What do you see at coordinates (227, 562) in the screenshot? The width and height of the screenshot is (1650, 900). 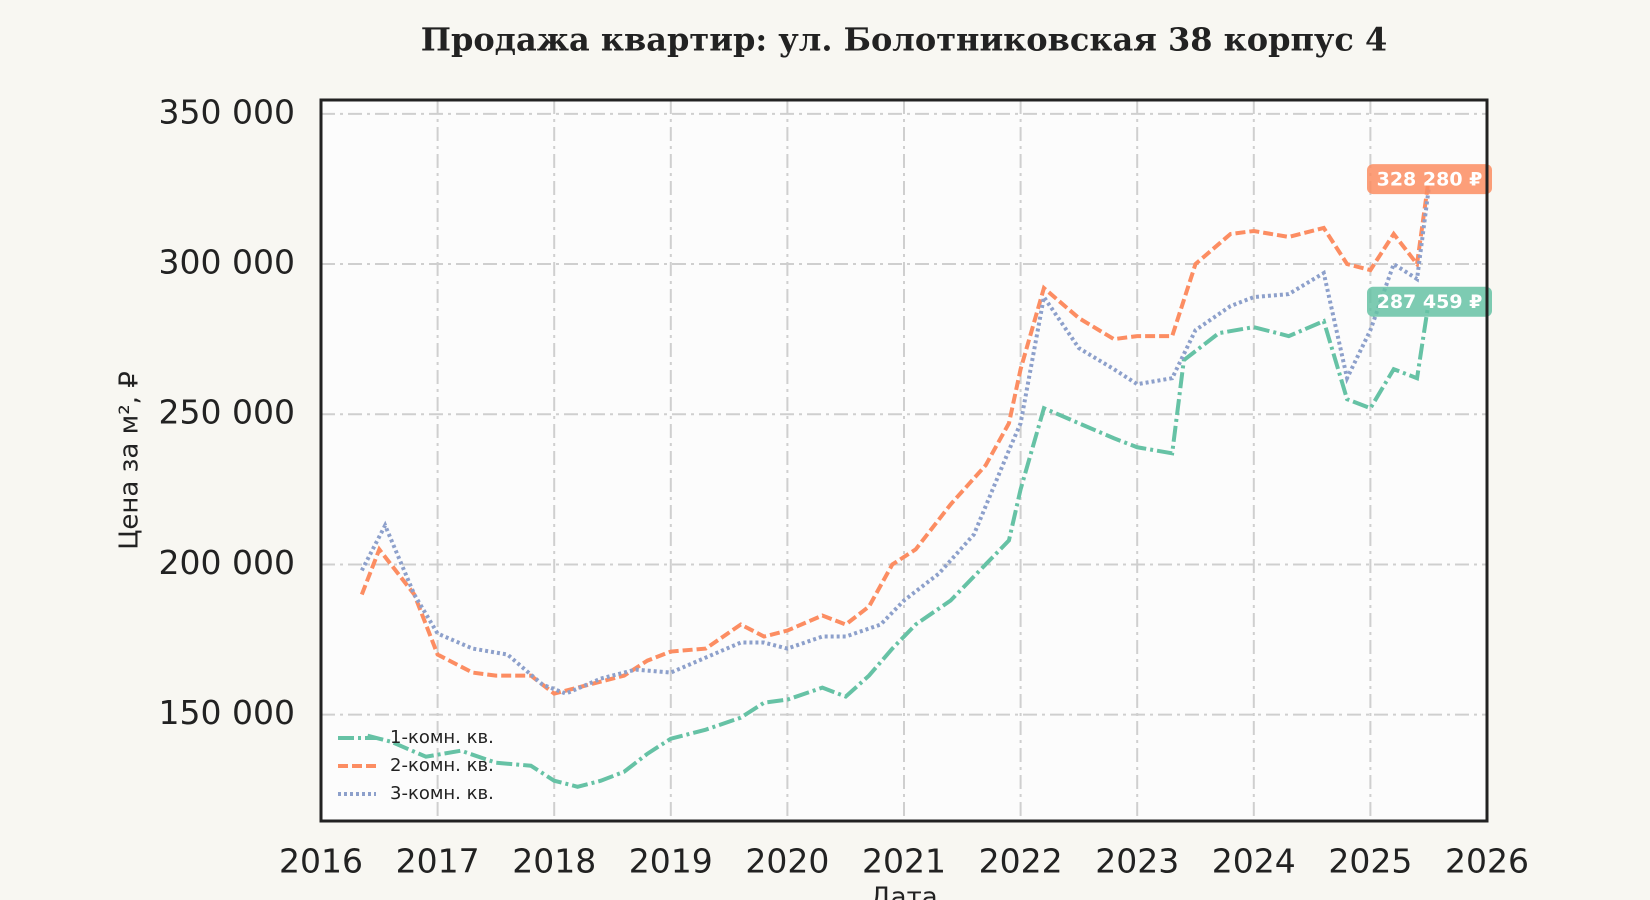 I see `y-tick-label: 200 000` at bounding box center [227, 562].